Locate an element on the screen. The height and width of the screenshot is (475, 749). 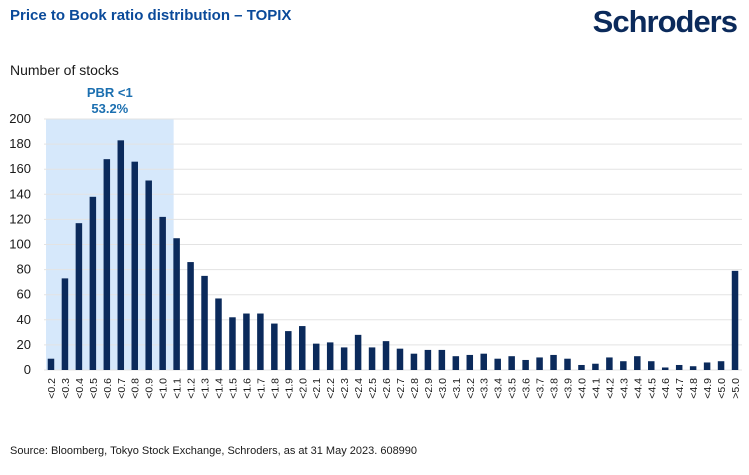
y-tick-label: 100 is located at coordinates (20, 244).